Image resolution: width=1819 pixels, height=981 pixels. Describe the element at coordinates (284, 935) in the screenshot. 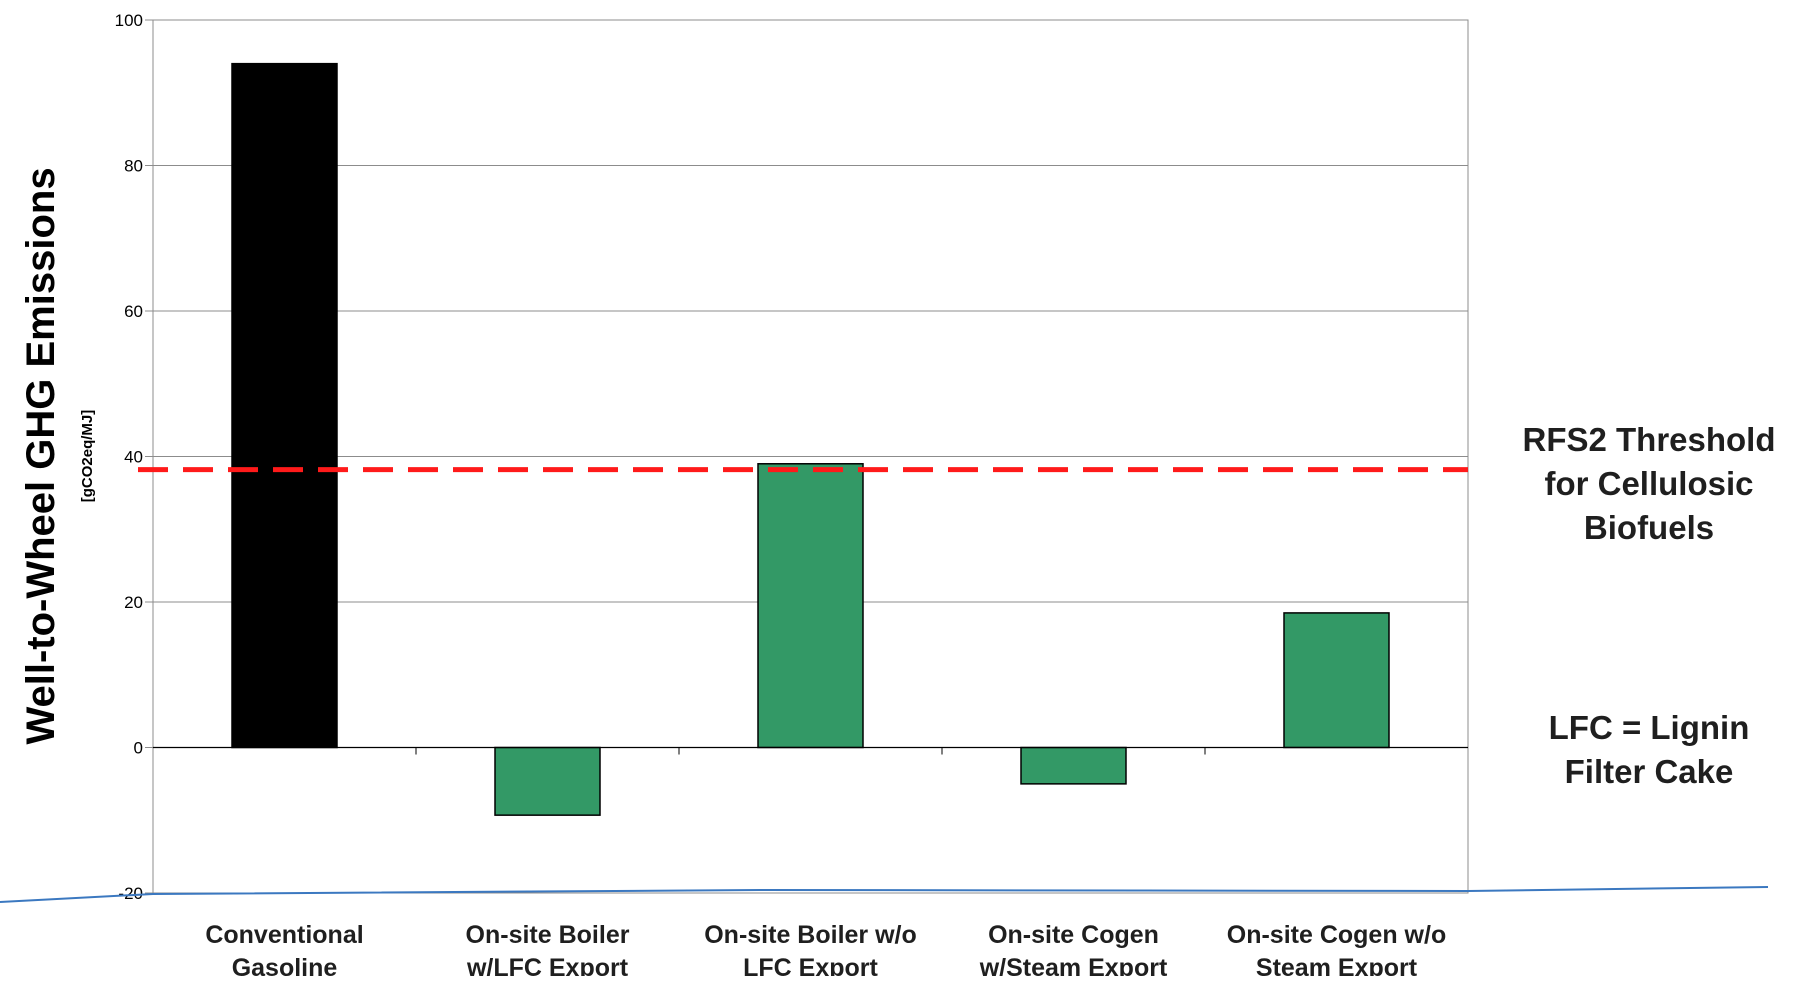

I see `x-tick-label-1-line-1: Conventional` at that location.